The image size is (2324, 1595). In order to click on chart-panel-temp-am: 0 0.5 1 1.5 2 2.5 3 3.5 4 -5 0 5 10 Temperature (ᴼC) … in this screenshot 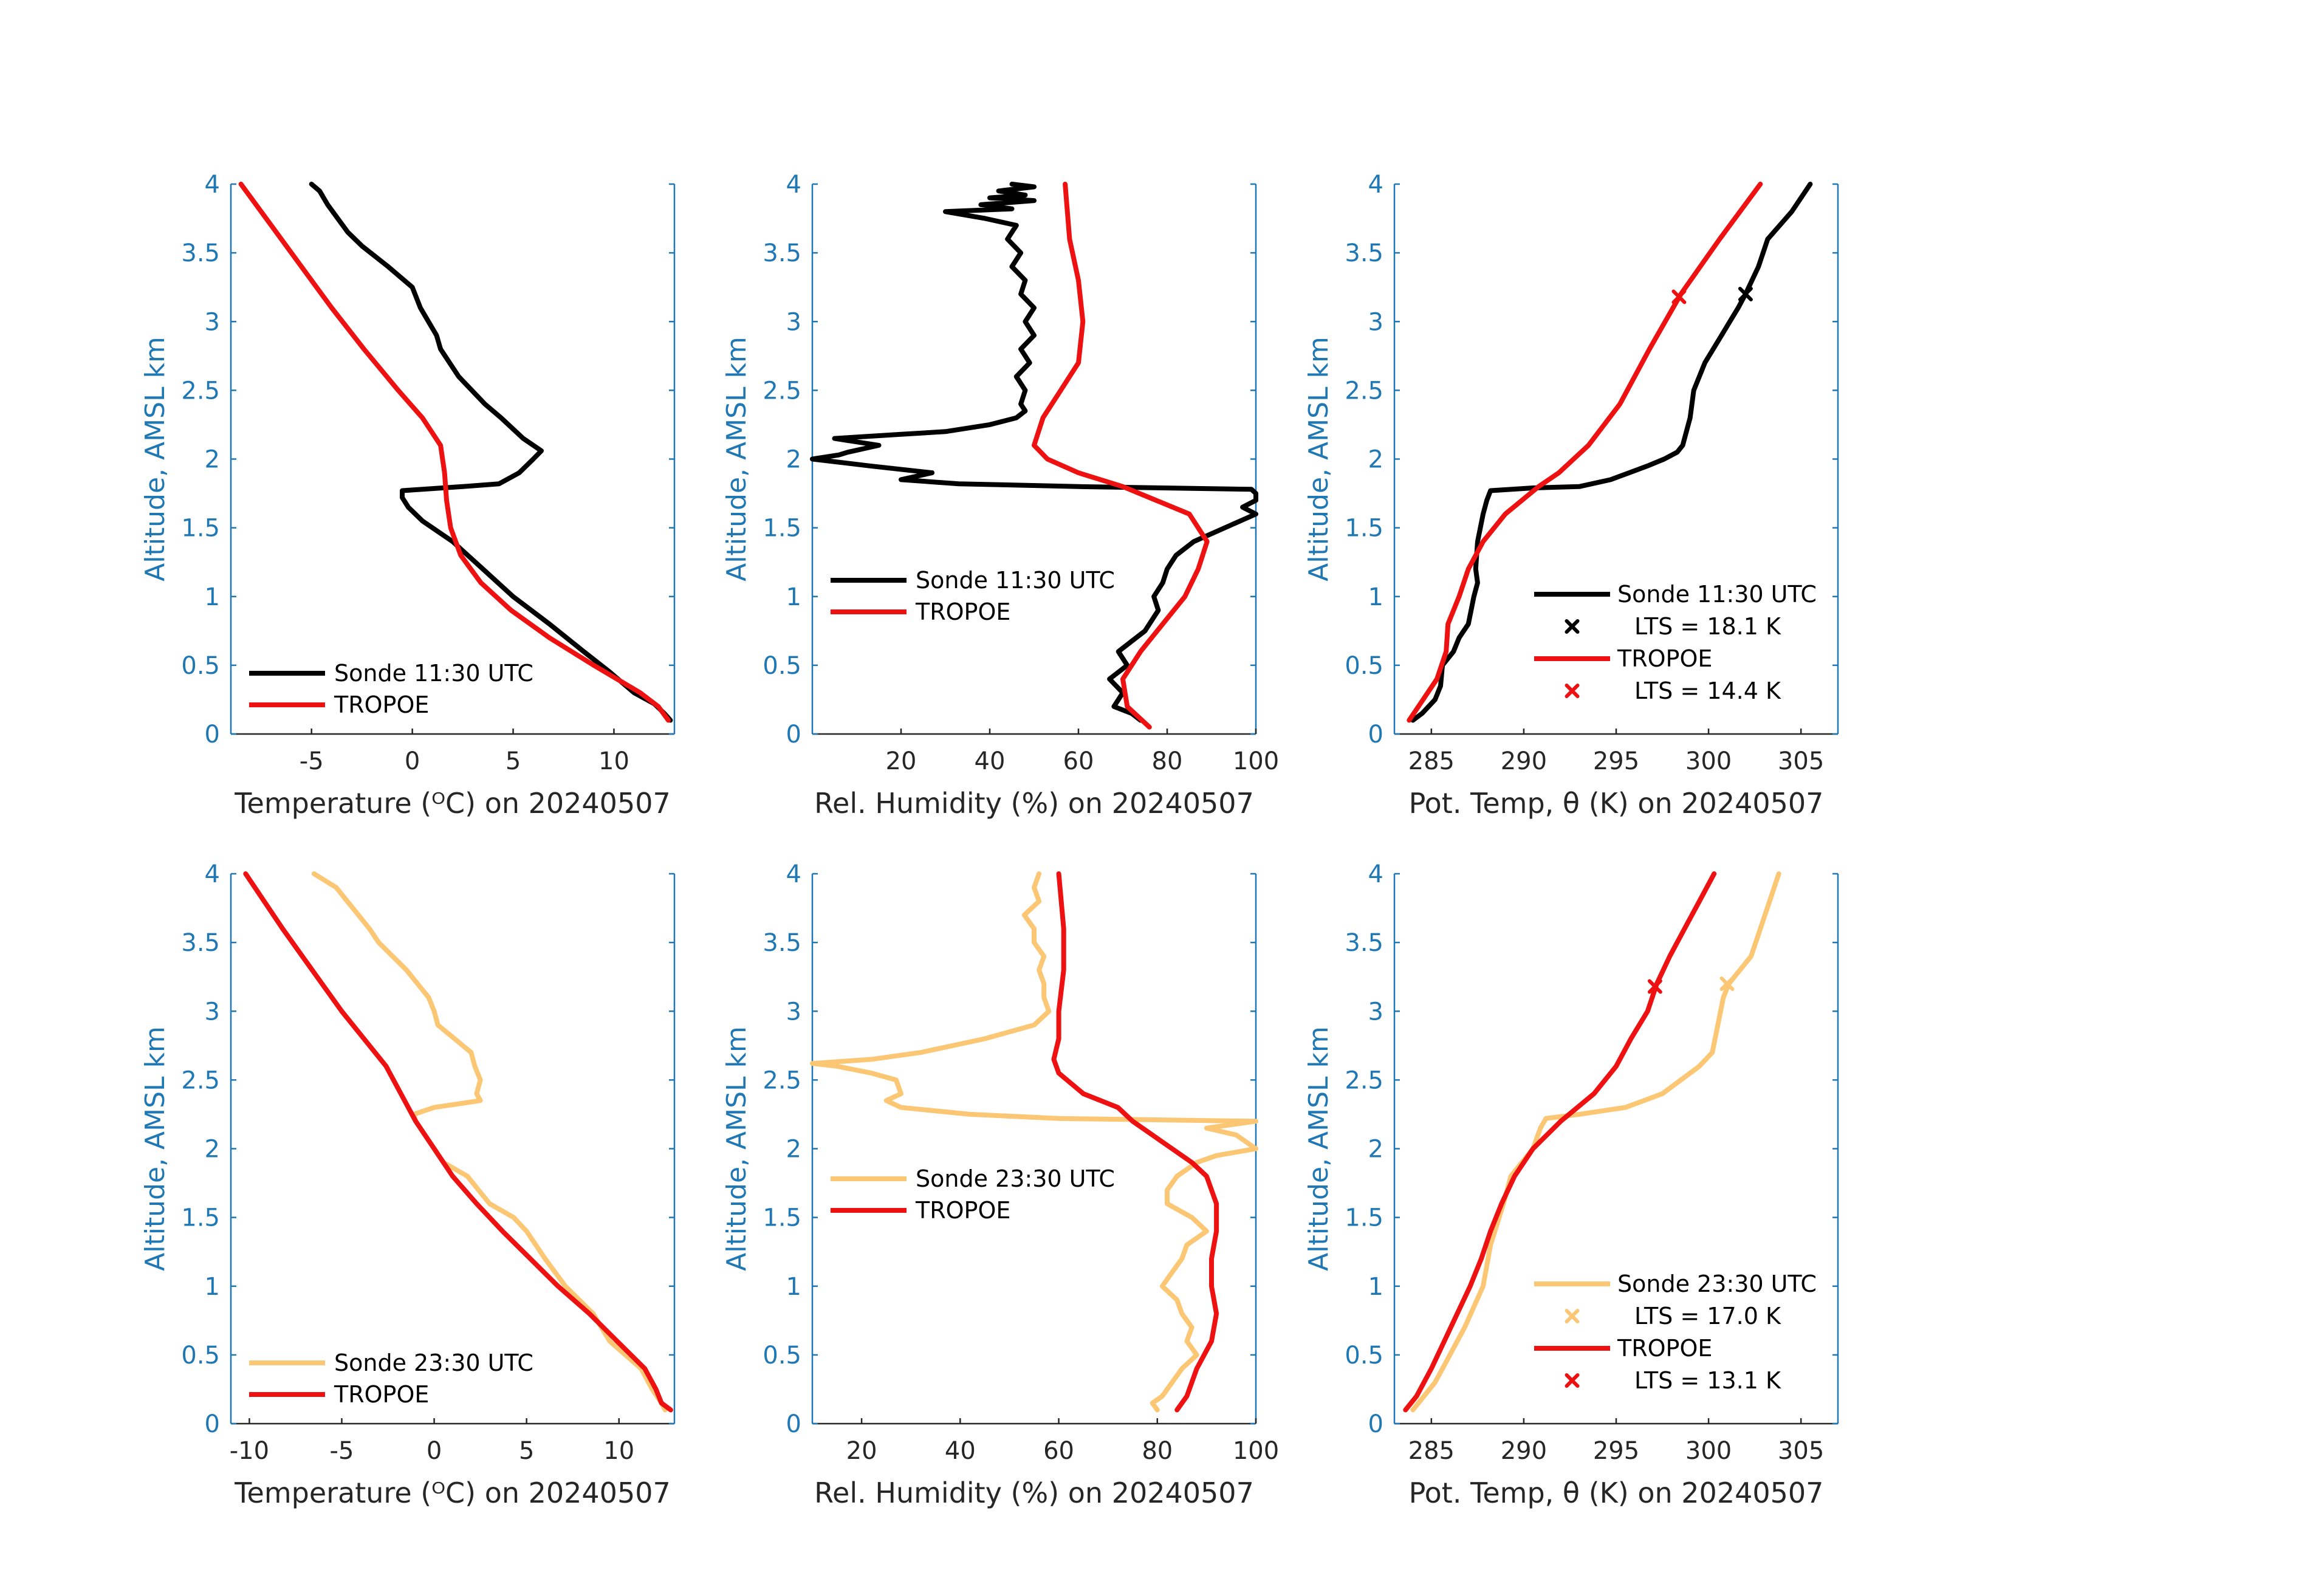, I will do `click(408, 495)`.